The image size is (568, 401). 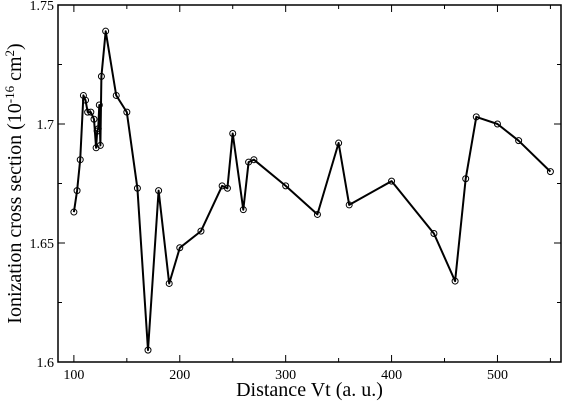 I want to click on x-tick-label: 500, so click(x=497, y=375).